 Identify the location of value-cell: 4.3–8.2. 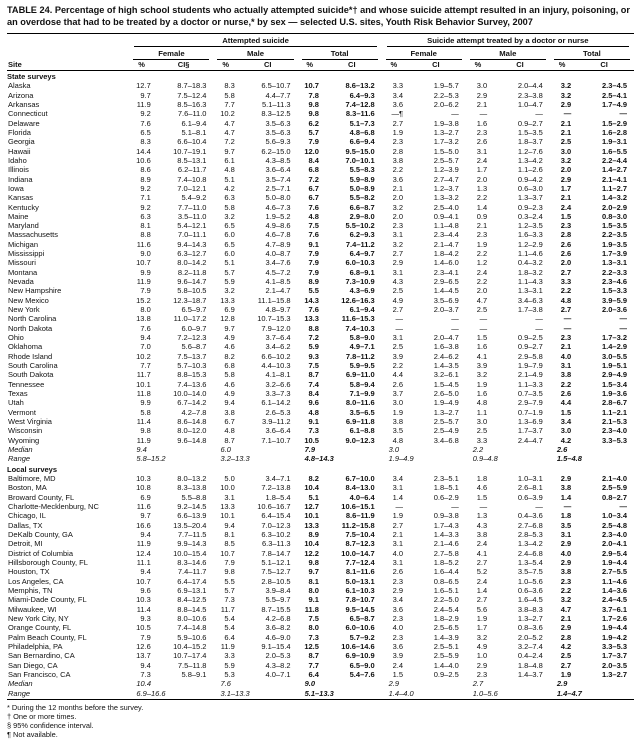
(278, 665).